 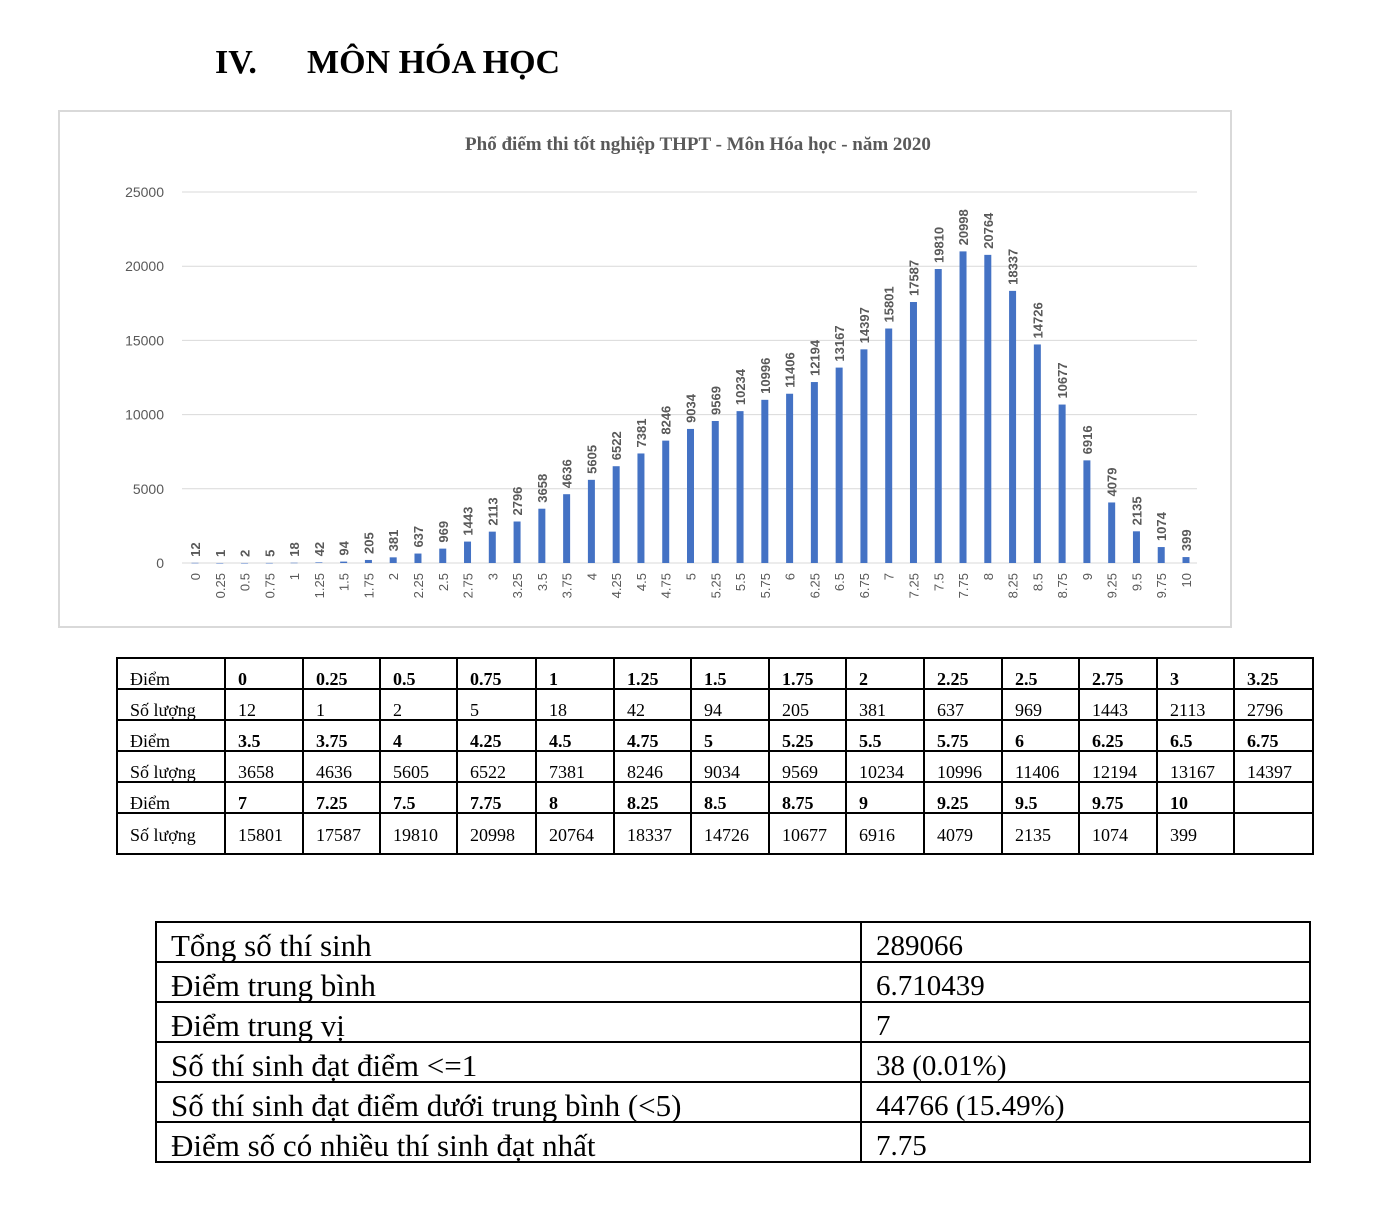 What do you see at coordinates (864, 585) in the screenshot?
I see `x-tick-label: 6.75` at bounding box center [864, 585].